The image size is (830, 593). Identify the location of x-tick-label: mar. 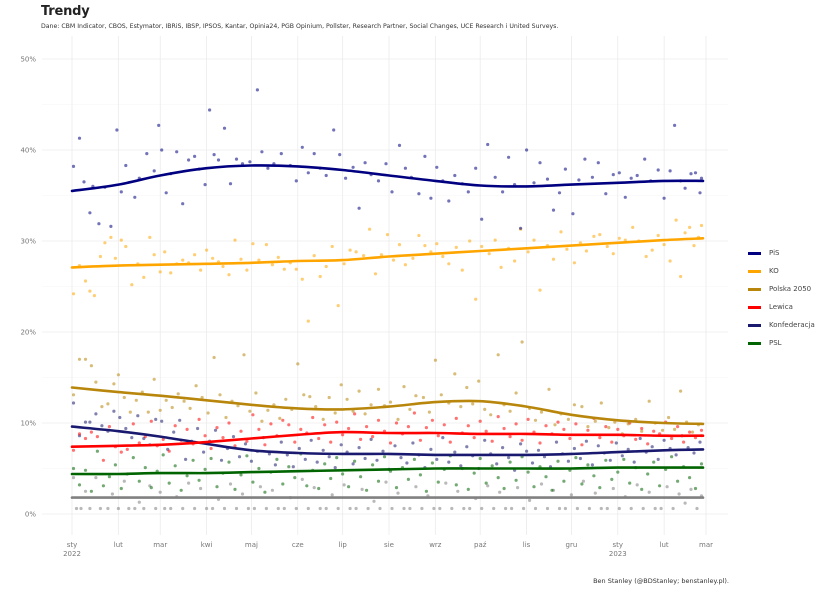
(706, 545).